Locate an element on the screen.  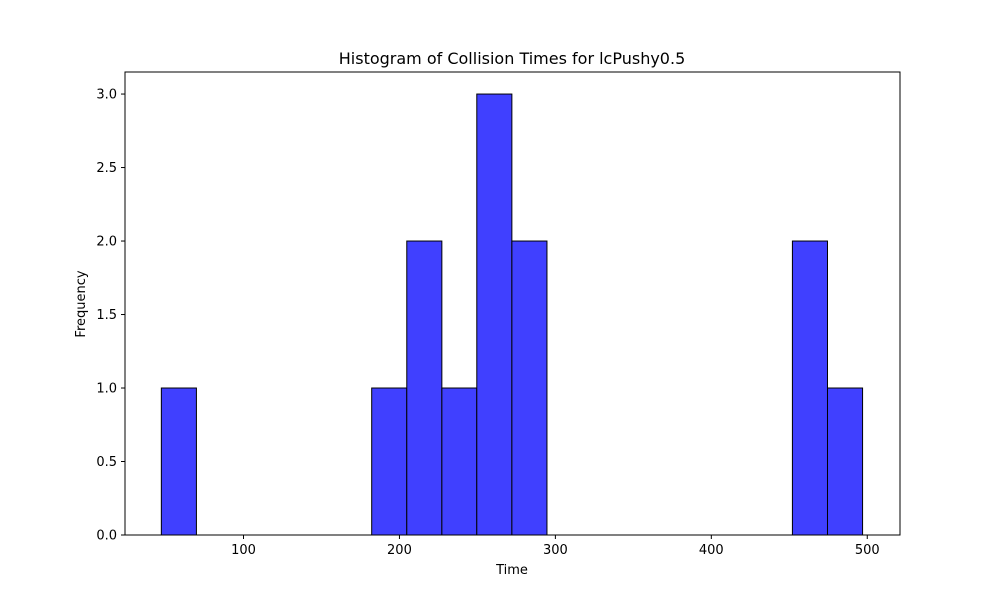
x-tick-label: 500 is located at coordinates (867, 550).